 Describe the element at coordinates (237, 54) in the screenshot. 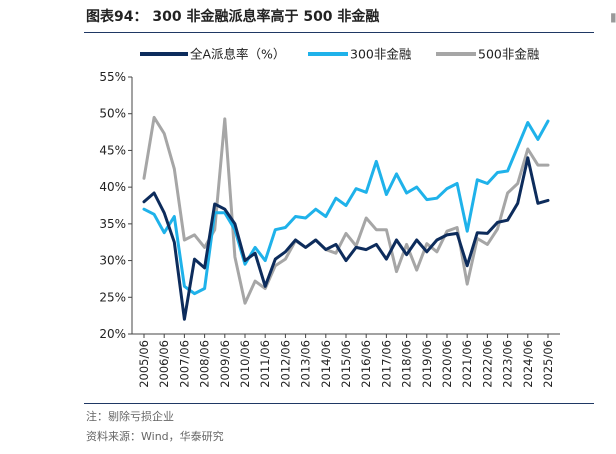

I see `legend-label-1: 全A派息率（%）` at that location.